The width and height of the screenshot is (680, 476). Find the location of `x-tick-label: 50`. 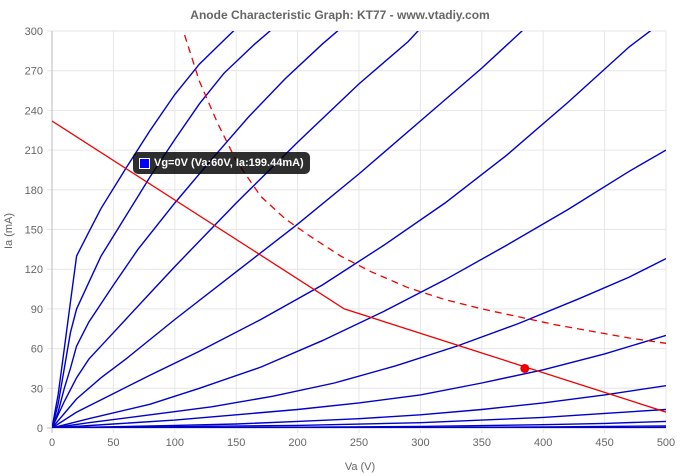

x-tick-label: 50 is located at coordinates (113, 443).